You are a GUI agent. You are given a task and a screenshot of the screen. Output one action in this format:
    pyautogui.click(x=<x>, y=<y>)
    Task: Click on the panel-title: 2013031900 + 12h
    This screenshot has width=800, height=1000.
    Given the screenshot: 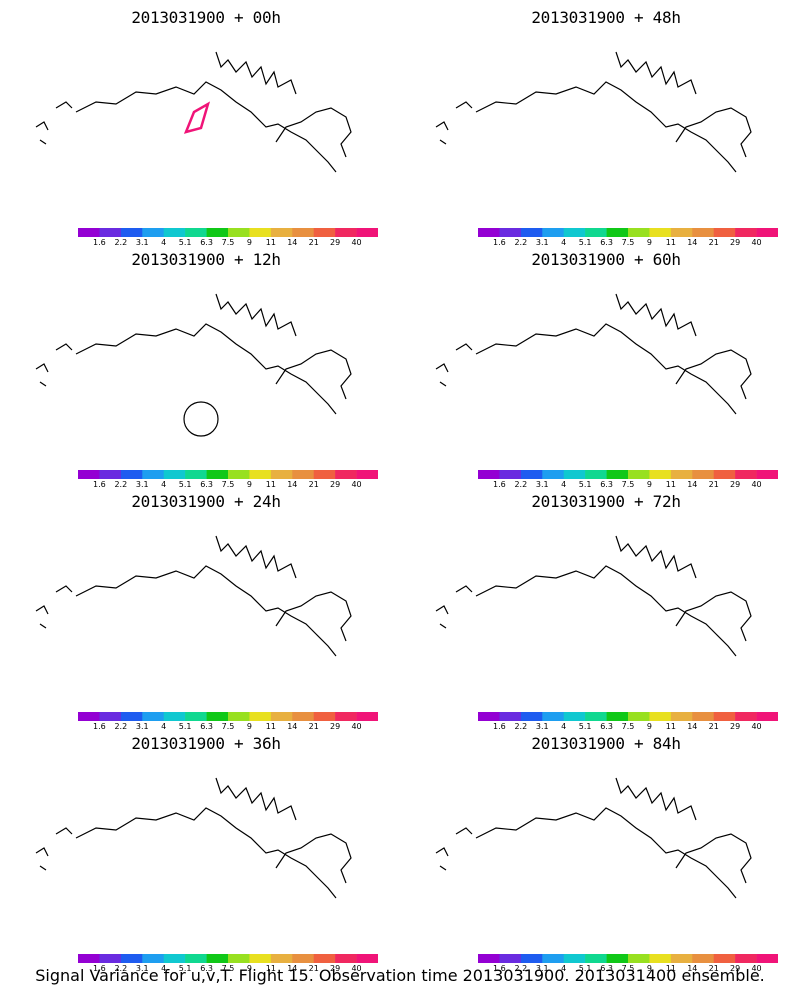 What is the action you would take?
    pyautogui.click(x=206, y=259)
    